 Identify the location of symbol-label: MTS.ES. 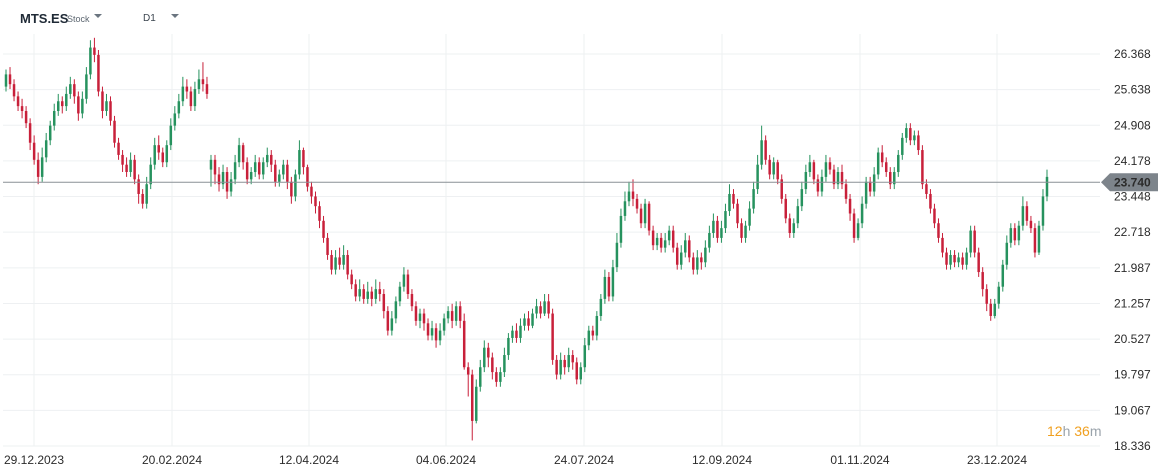
(44, 18).